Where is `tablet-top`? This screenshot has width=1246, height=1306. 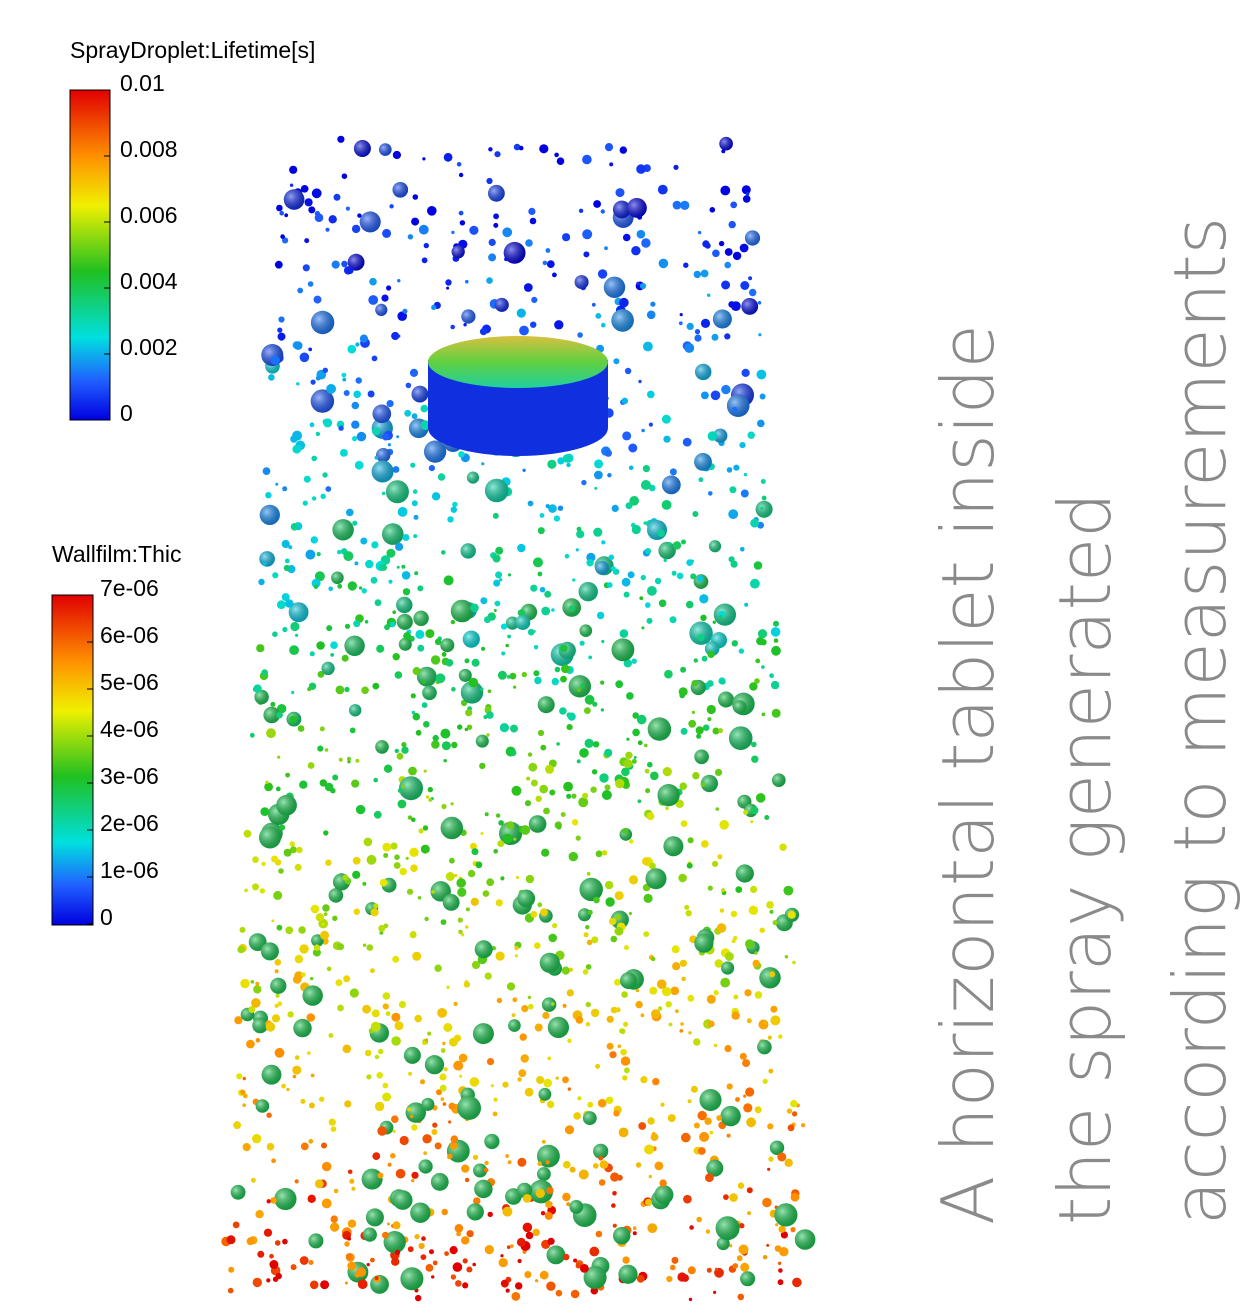 tablet-top is located at coordinates (518, 362).